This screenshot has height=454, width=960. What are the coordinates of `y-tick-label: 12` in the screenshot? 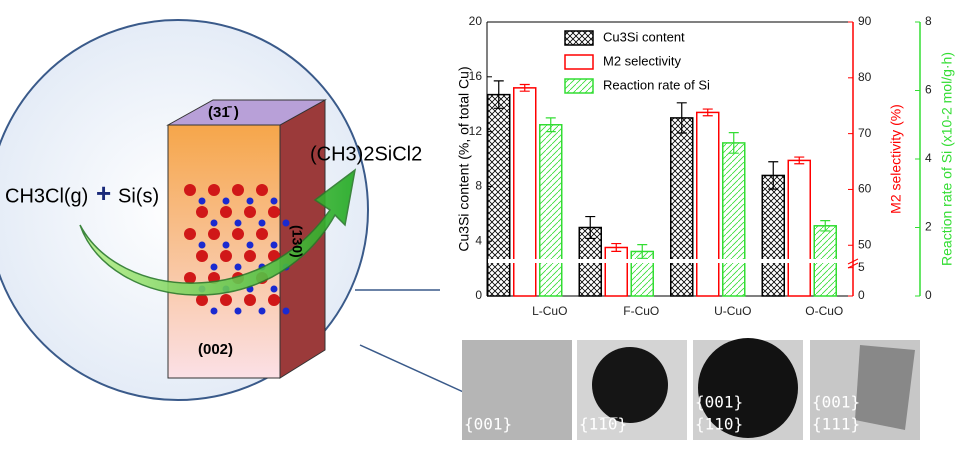 It's located at (476, 131).